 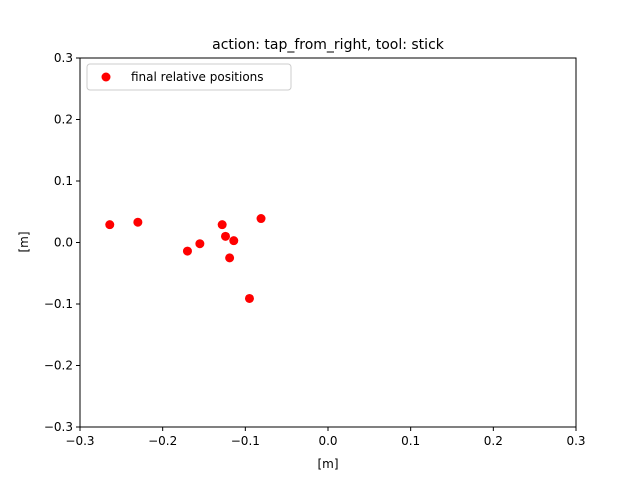 I want to click on chart-title: action: tap_from_right, tool: stick, so click(x=328, y=45).